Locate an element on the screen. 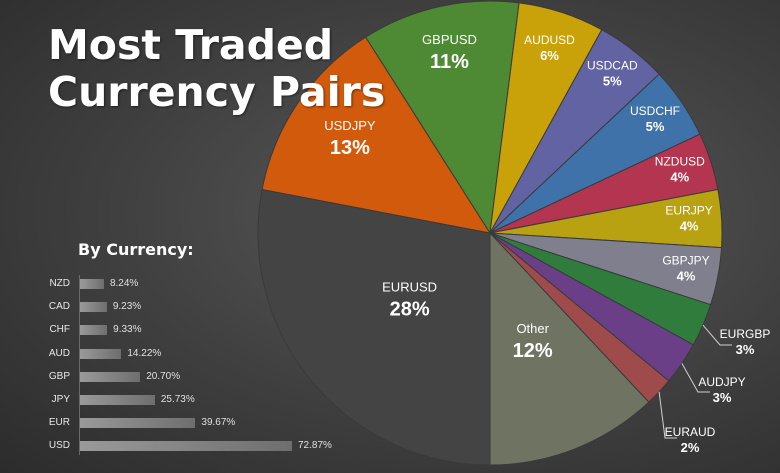  bar-usd is located at coordinates (186, 446).